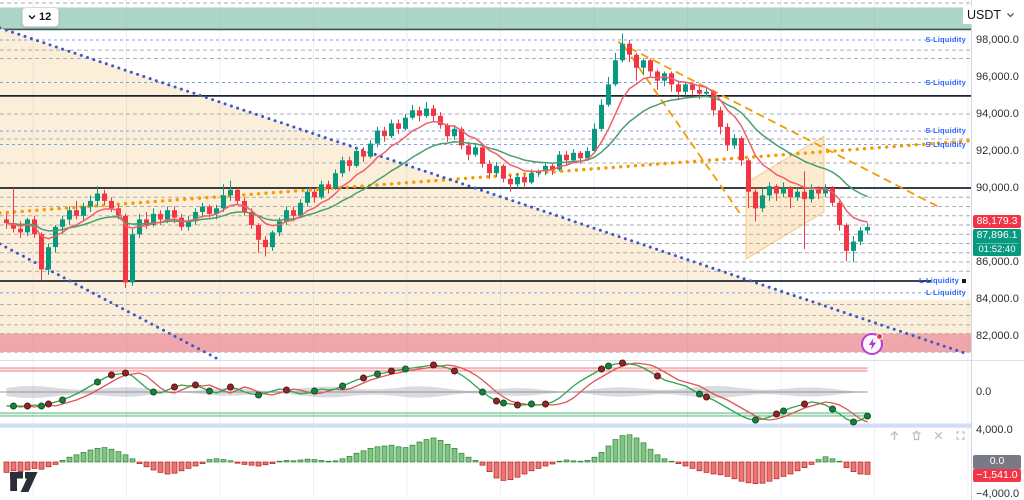 This screenshot has width=1024, height=500. I want to click on indicator-price-badge: 88,179.3, so click(997, 221).